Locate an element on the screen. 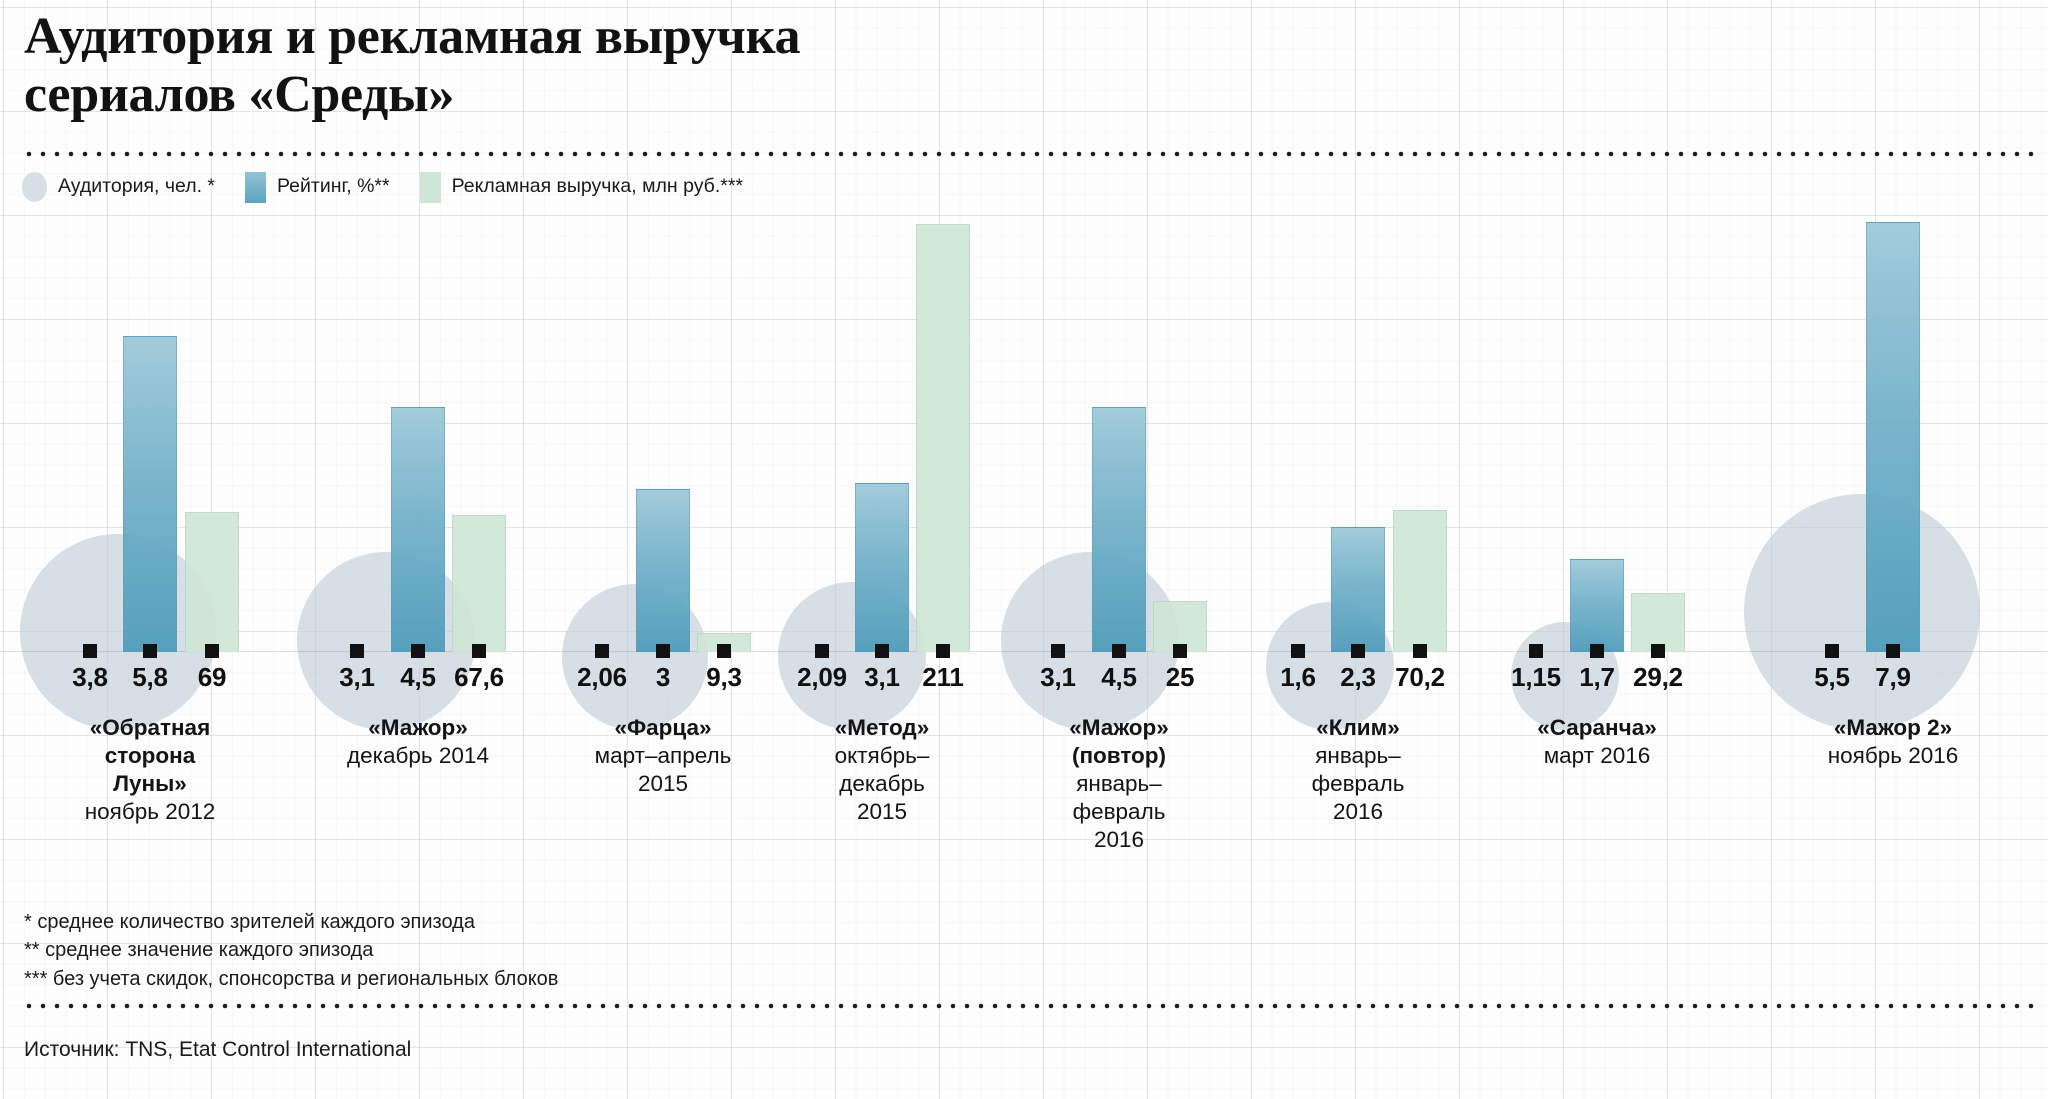 The width and height of the screenshot is (2048, 1099). category-label: «Метод» октябрь– декабрь 2015 is located at coordinates (882, 770).